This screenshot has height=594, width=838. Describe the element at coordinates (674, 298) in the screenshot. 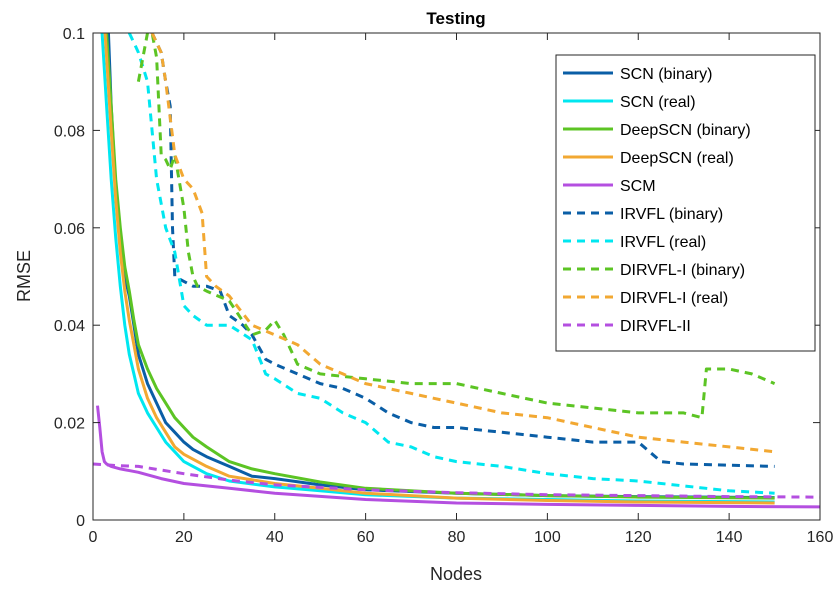

I see `legend-label-dirvfl-i-real: DIRVFL-I (real)` at that location.